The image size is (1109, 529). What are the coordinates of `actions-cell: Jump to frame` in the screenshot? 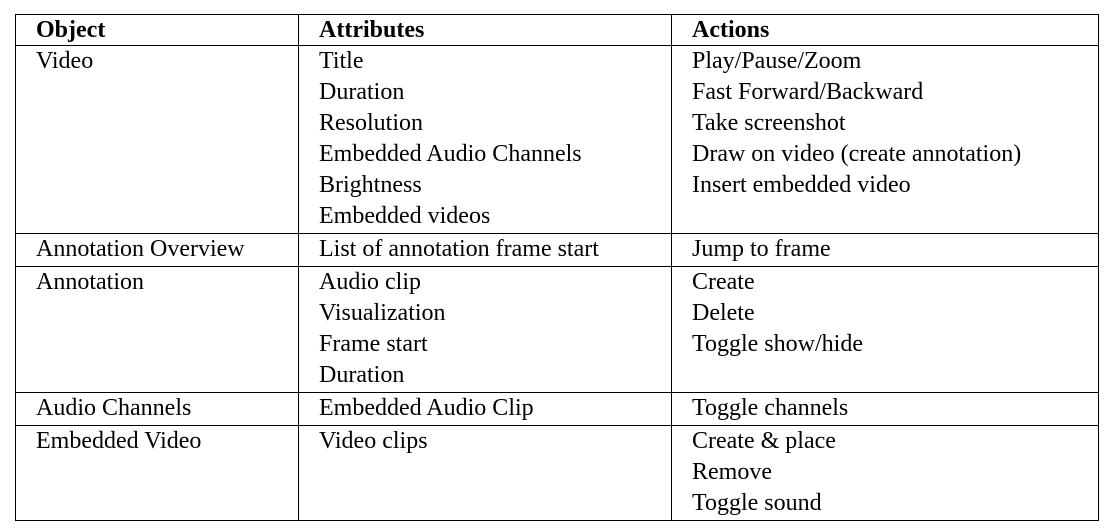 It's located at (885, 250).